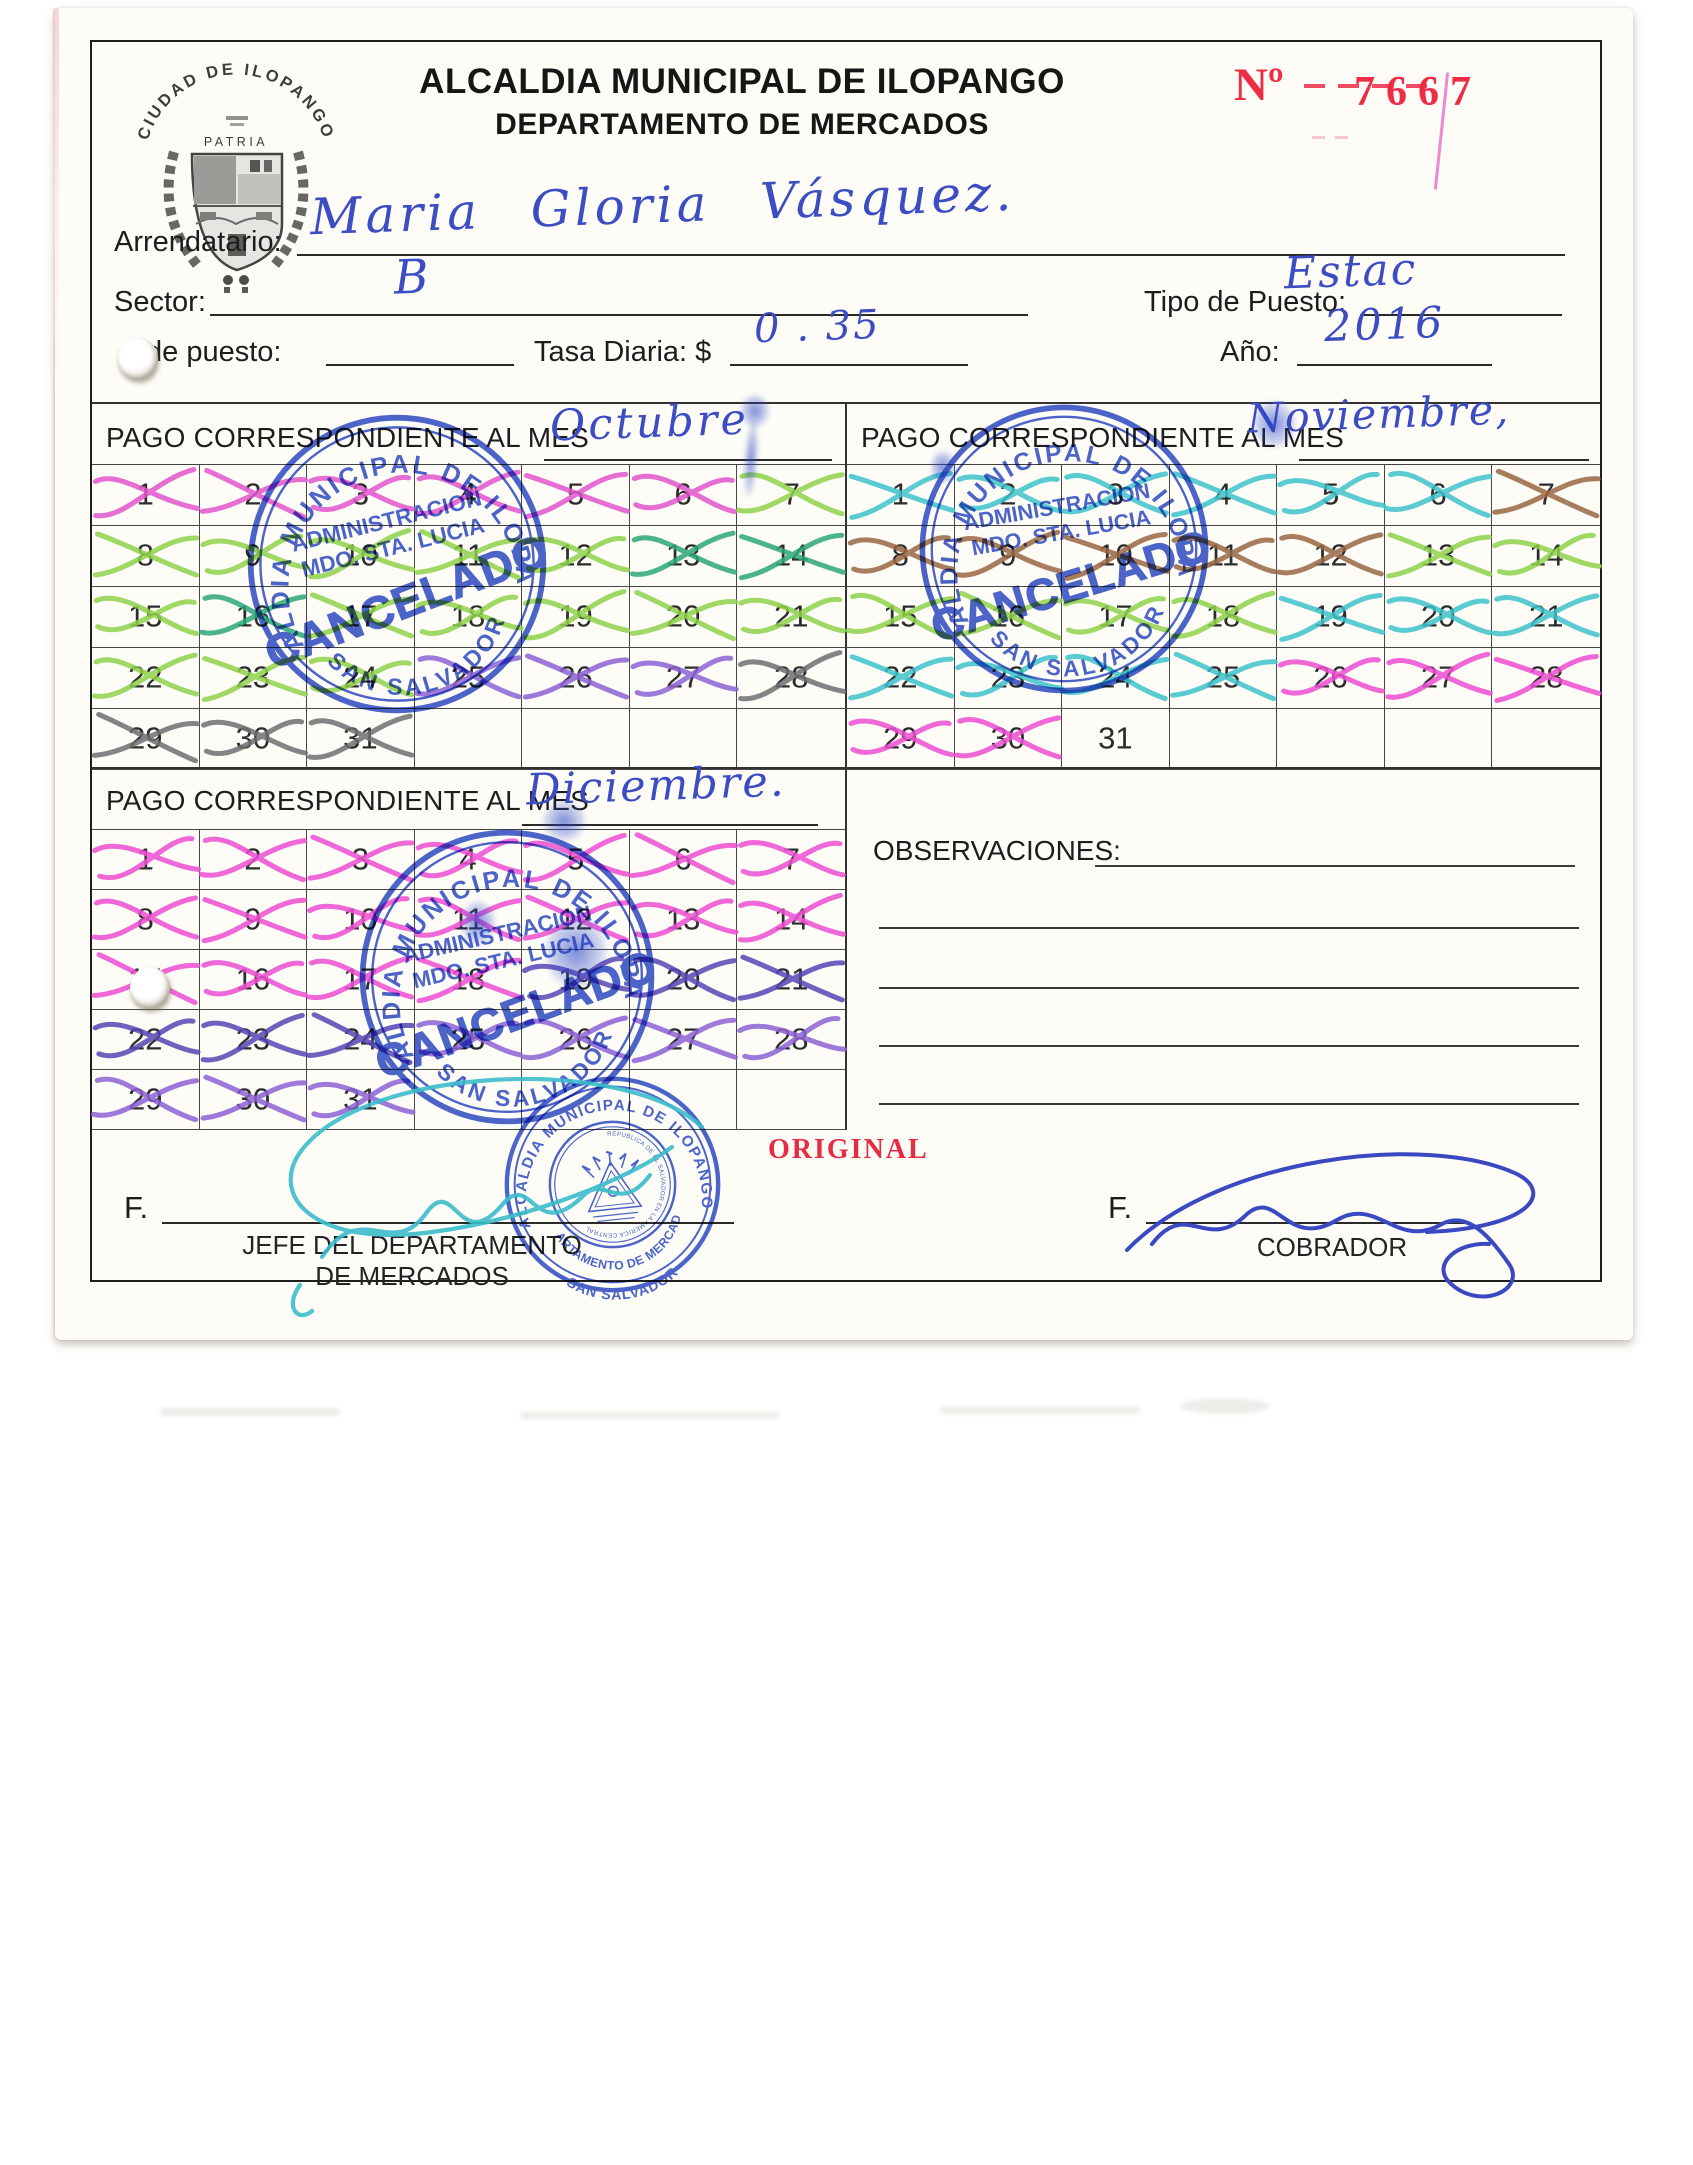 The height and width of the screenshot is (2165, 1693). I want to click on day-cell-2-3: 3, so click(361, 860).